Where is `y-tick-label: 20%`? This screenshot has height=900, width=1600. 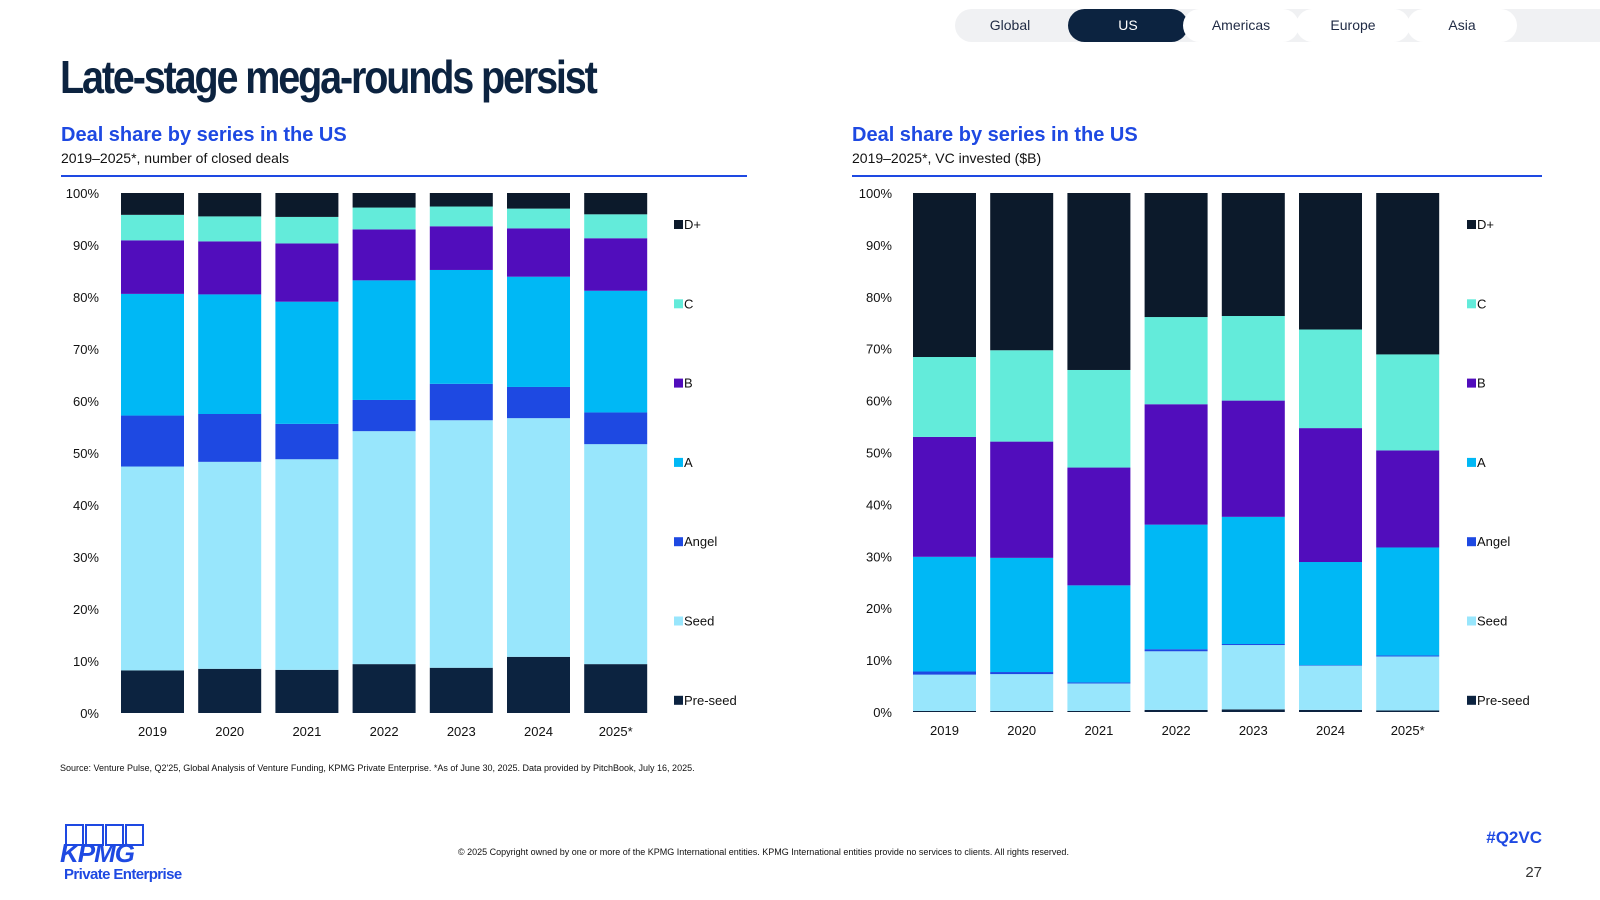 y-tick-label: 20% is located at coordinates (86, 609).